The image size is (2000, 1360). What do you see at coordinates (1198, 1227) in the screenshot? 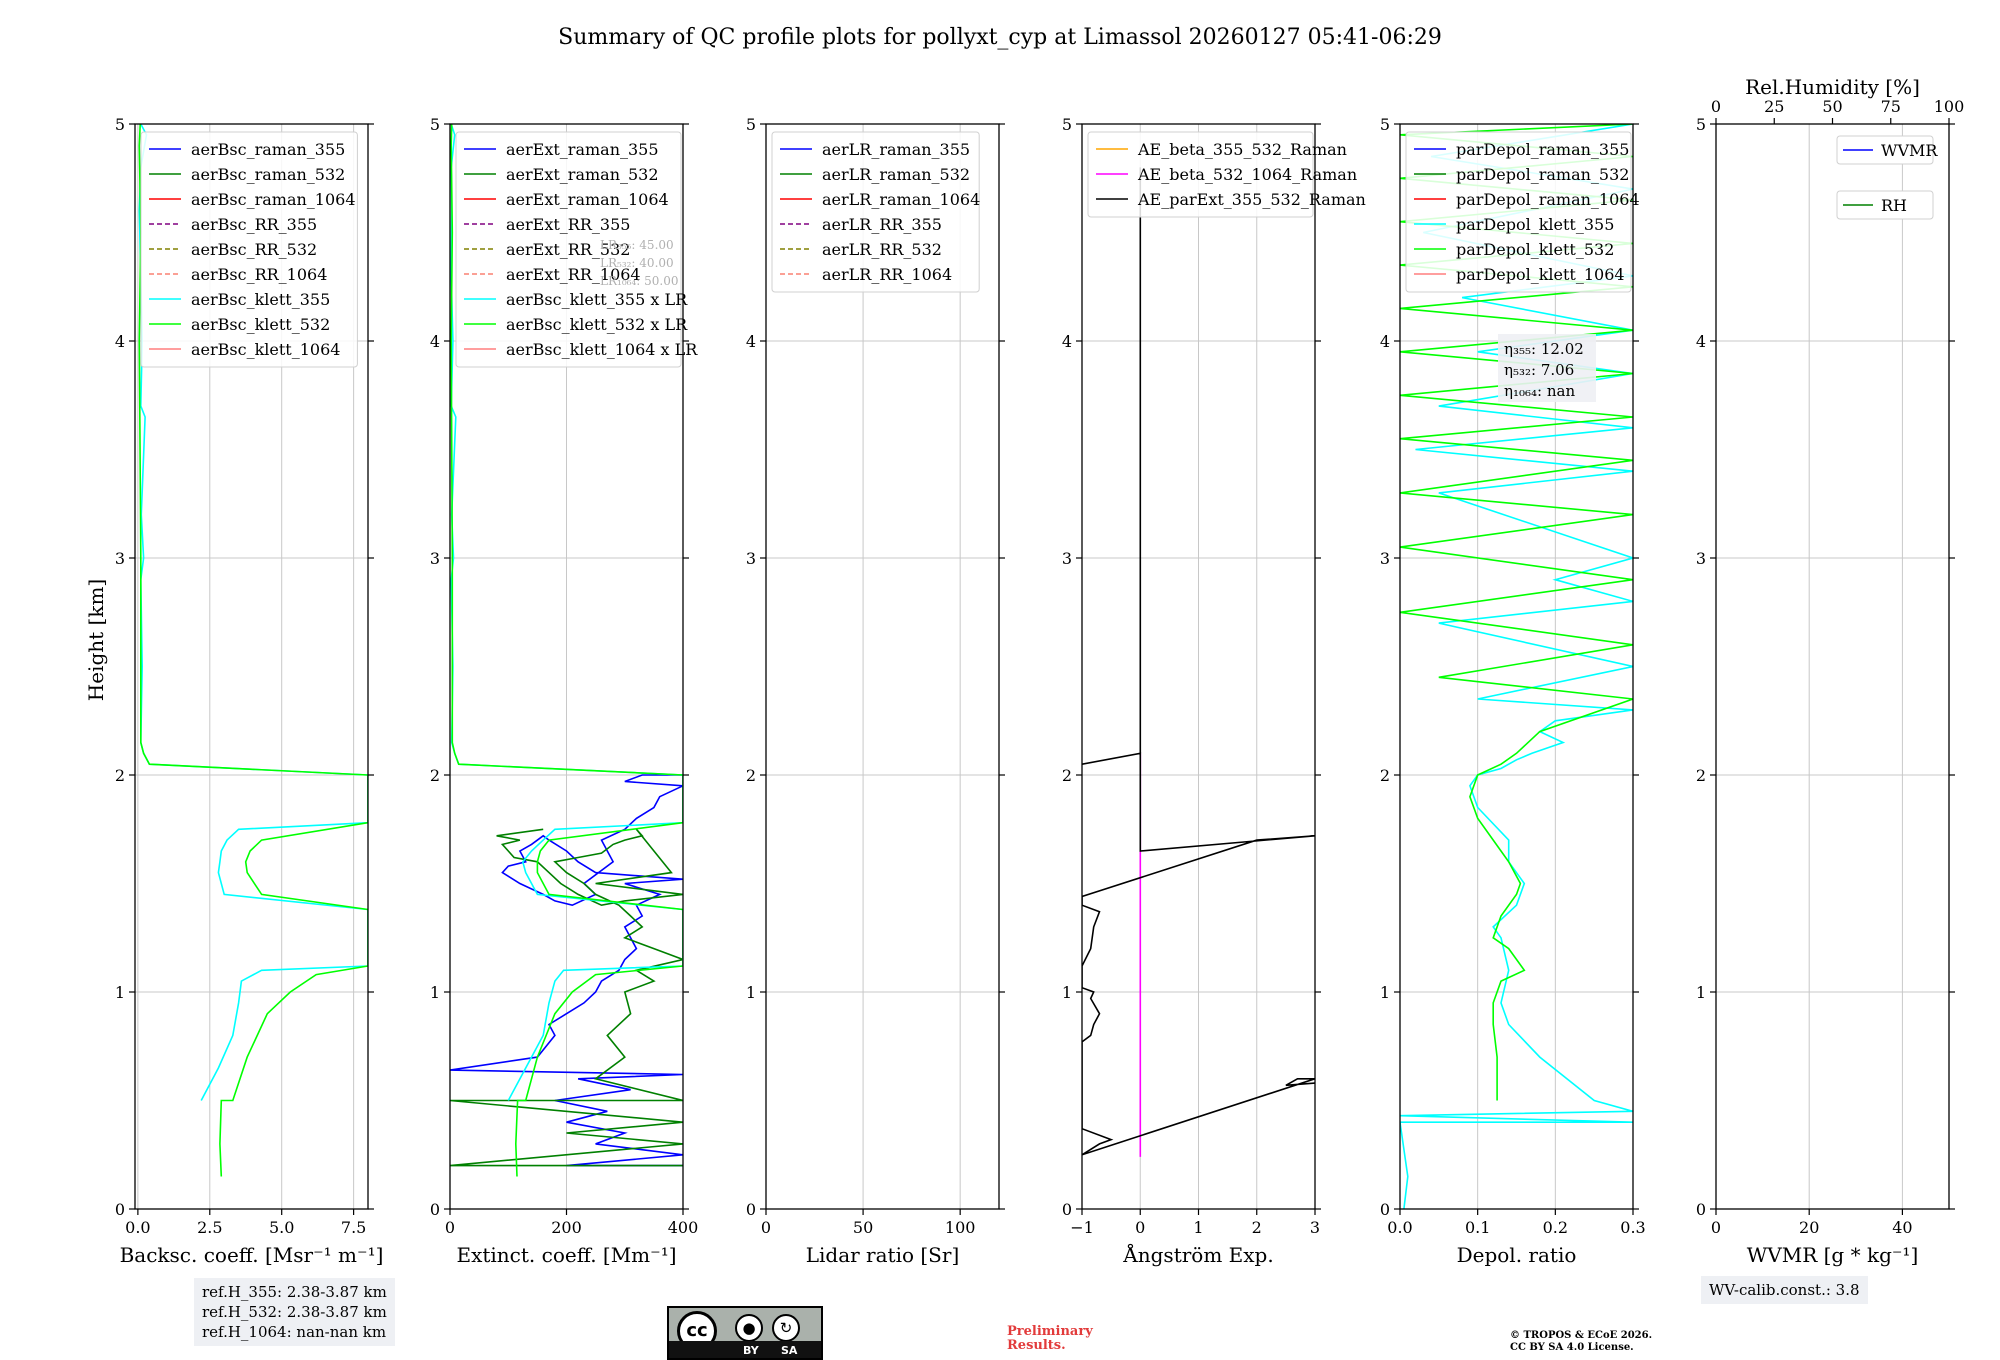
I see `x-tick-label: 1` at bounding box center [1198, 1227].